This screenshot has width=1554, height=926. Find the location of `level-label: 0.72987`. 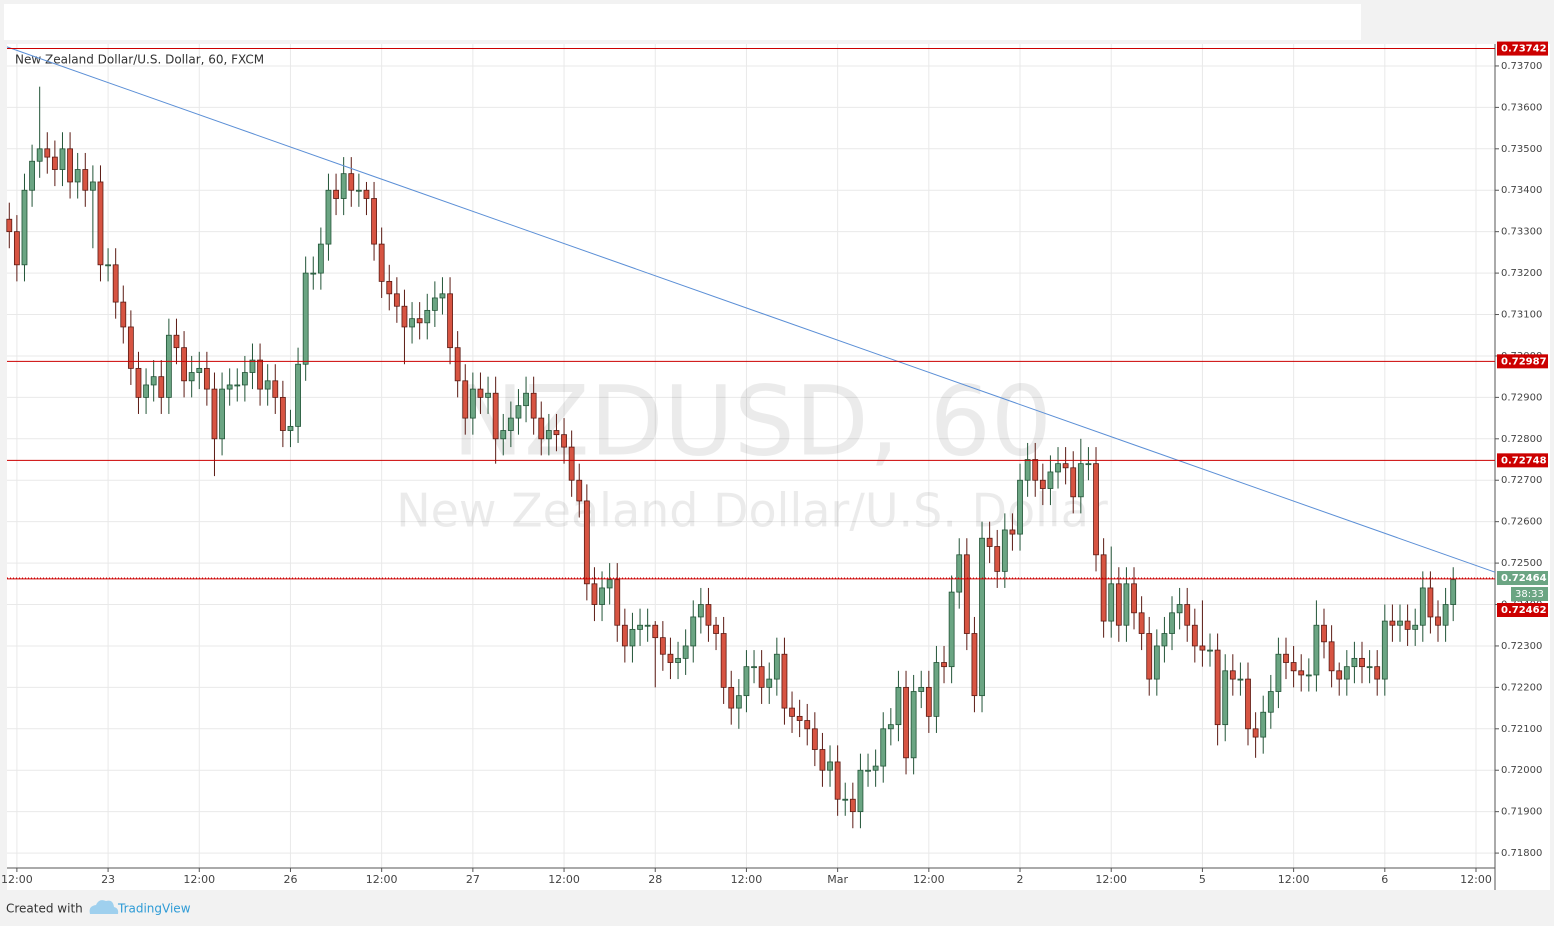

level-label: 0.72987 is located at coordinates (1524, 361).